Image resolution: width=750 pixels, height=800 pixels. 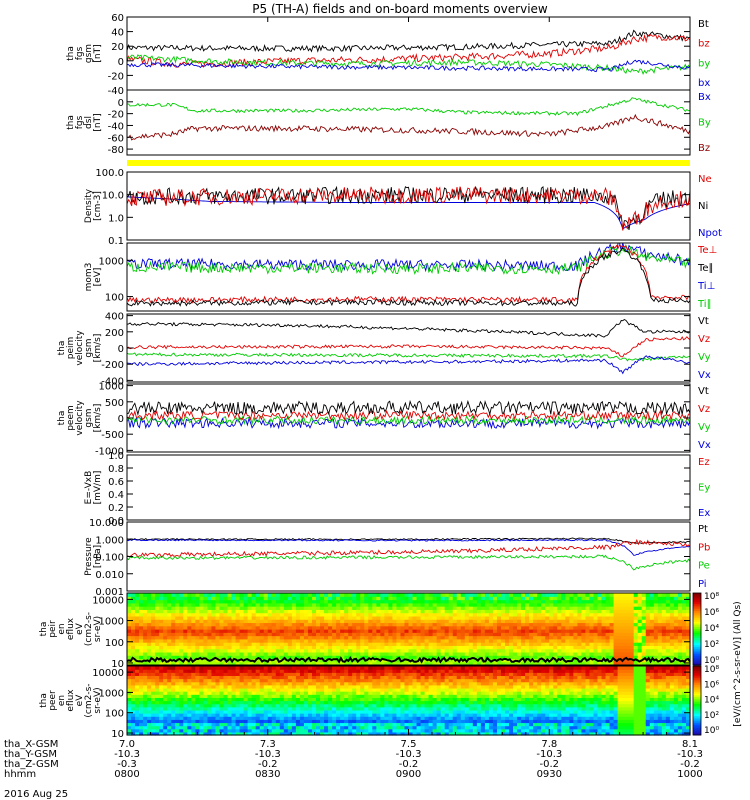 I want to click on series-peim-velocity-Vz, so click(x=408, y=347).